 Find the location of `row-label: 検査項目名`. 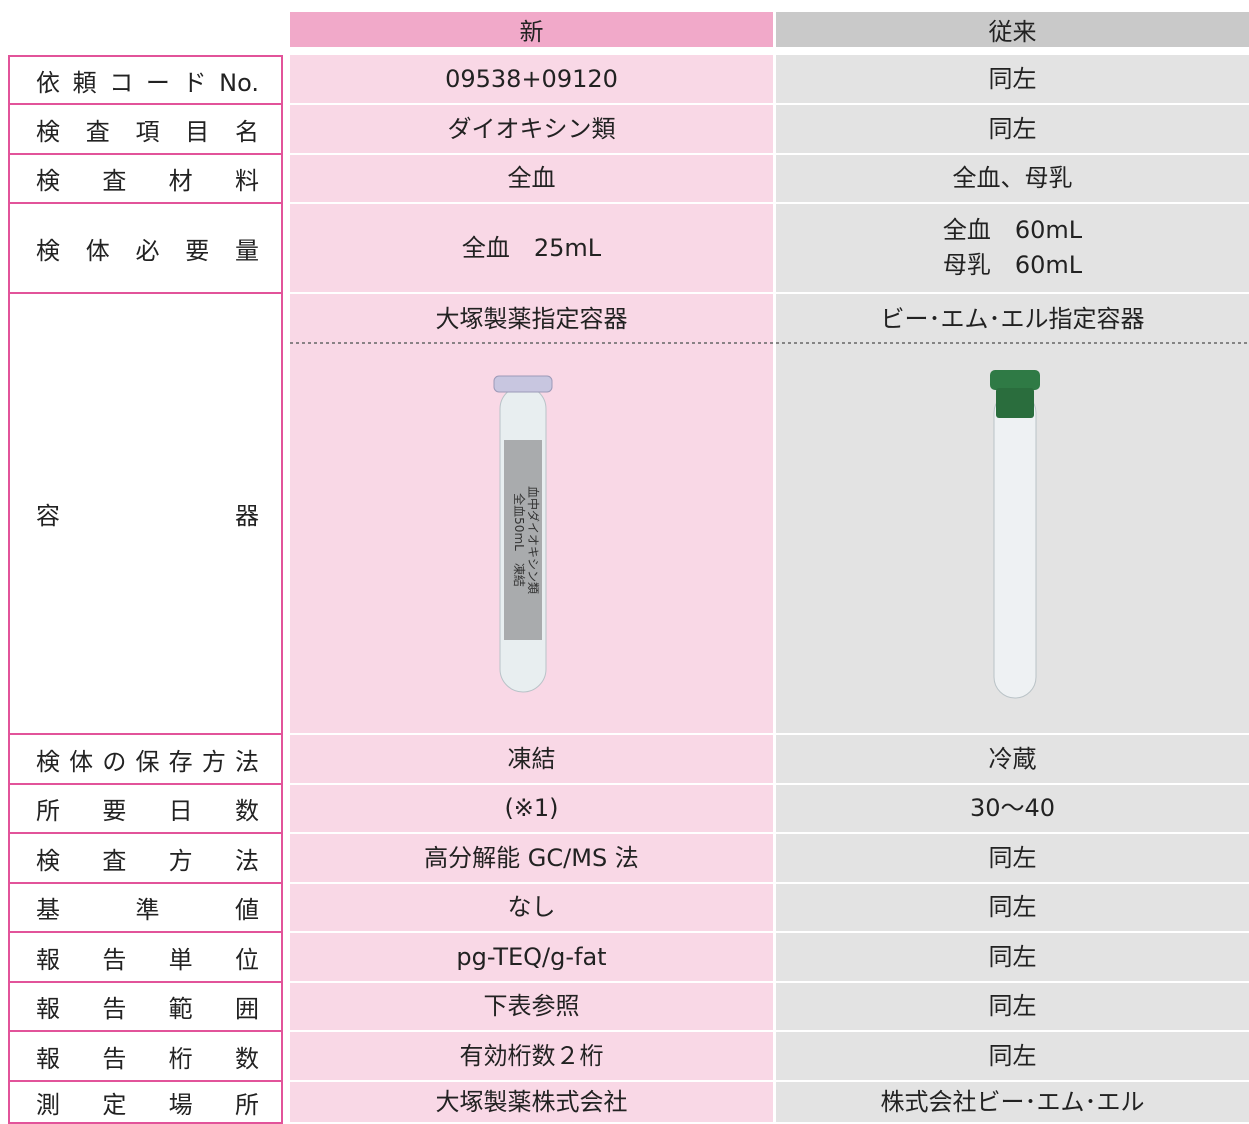

row-label: 検査項目名 is located at coordinates (145, 130).